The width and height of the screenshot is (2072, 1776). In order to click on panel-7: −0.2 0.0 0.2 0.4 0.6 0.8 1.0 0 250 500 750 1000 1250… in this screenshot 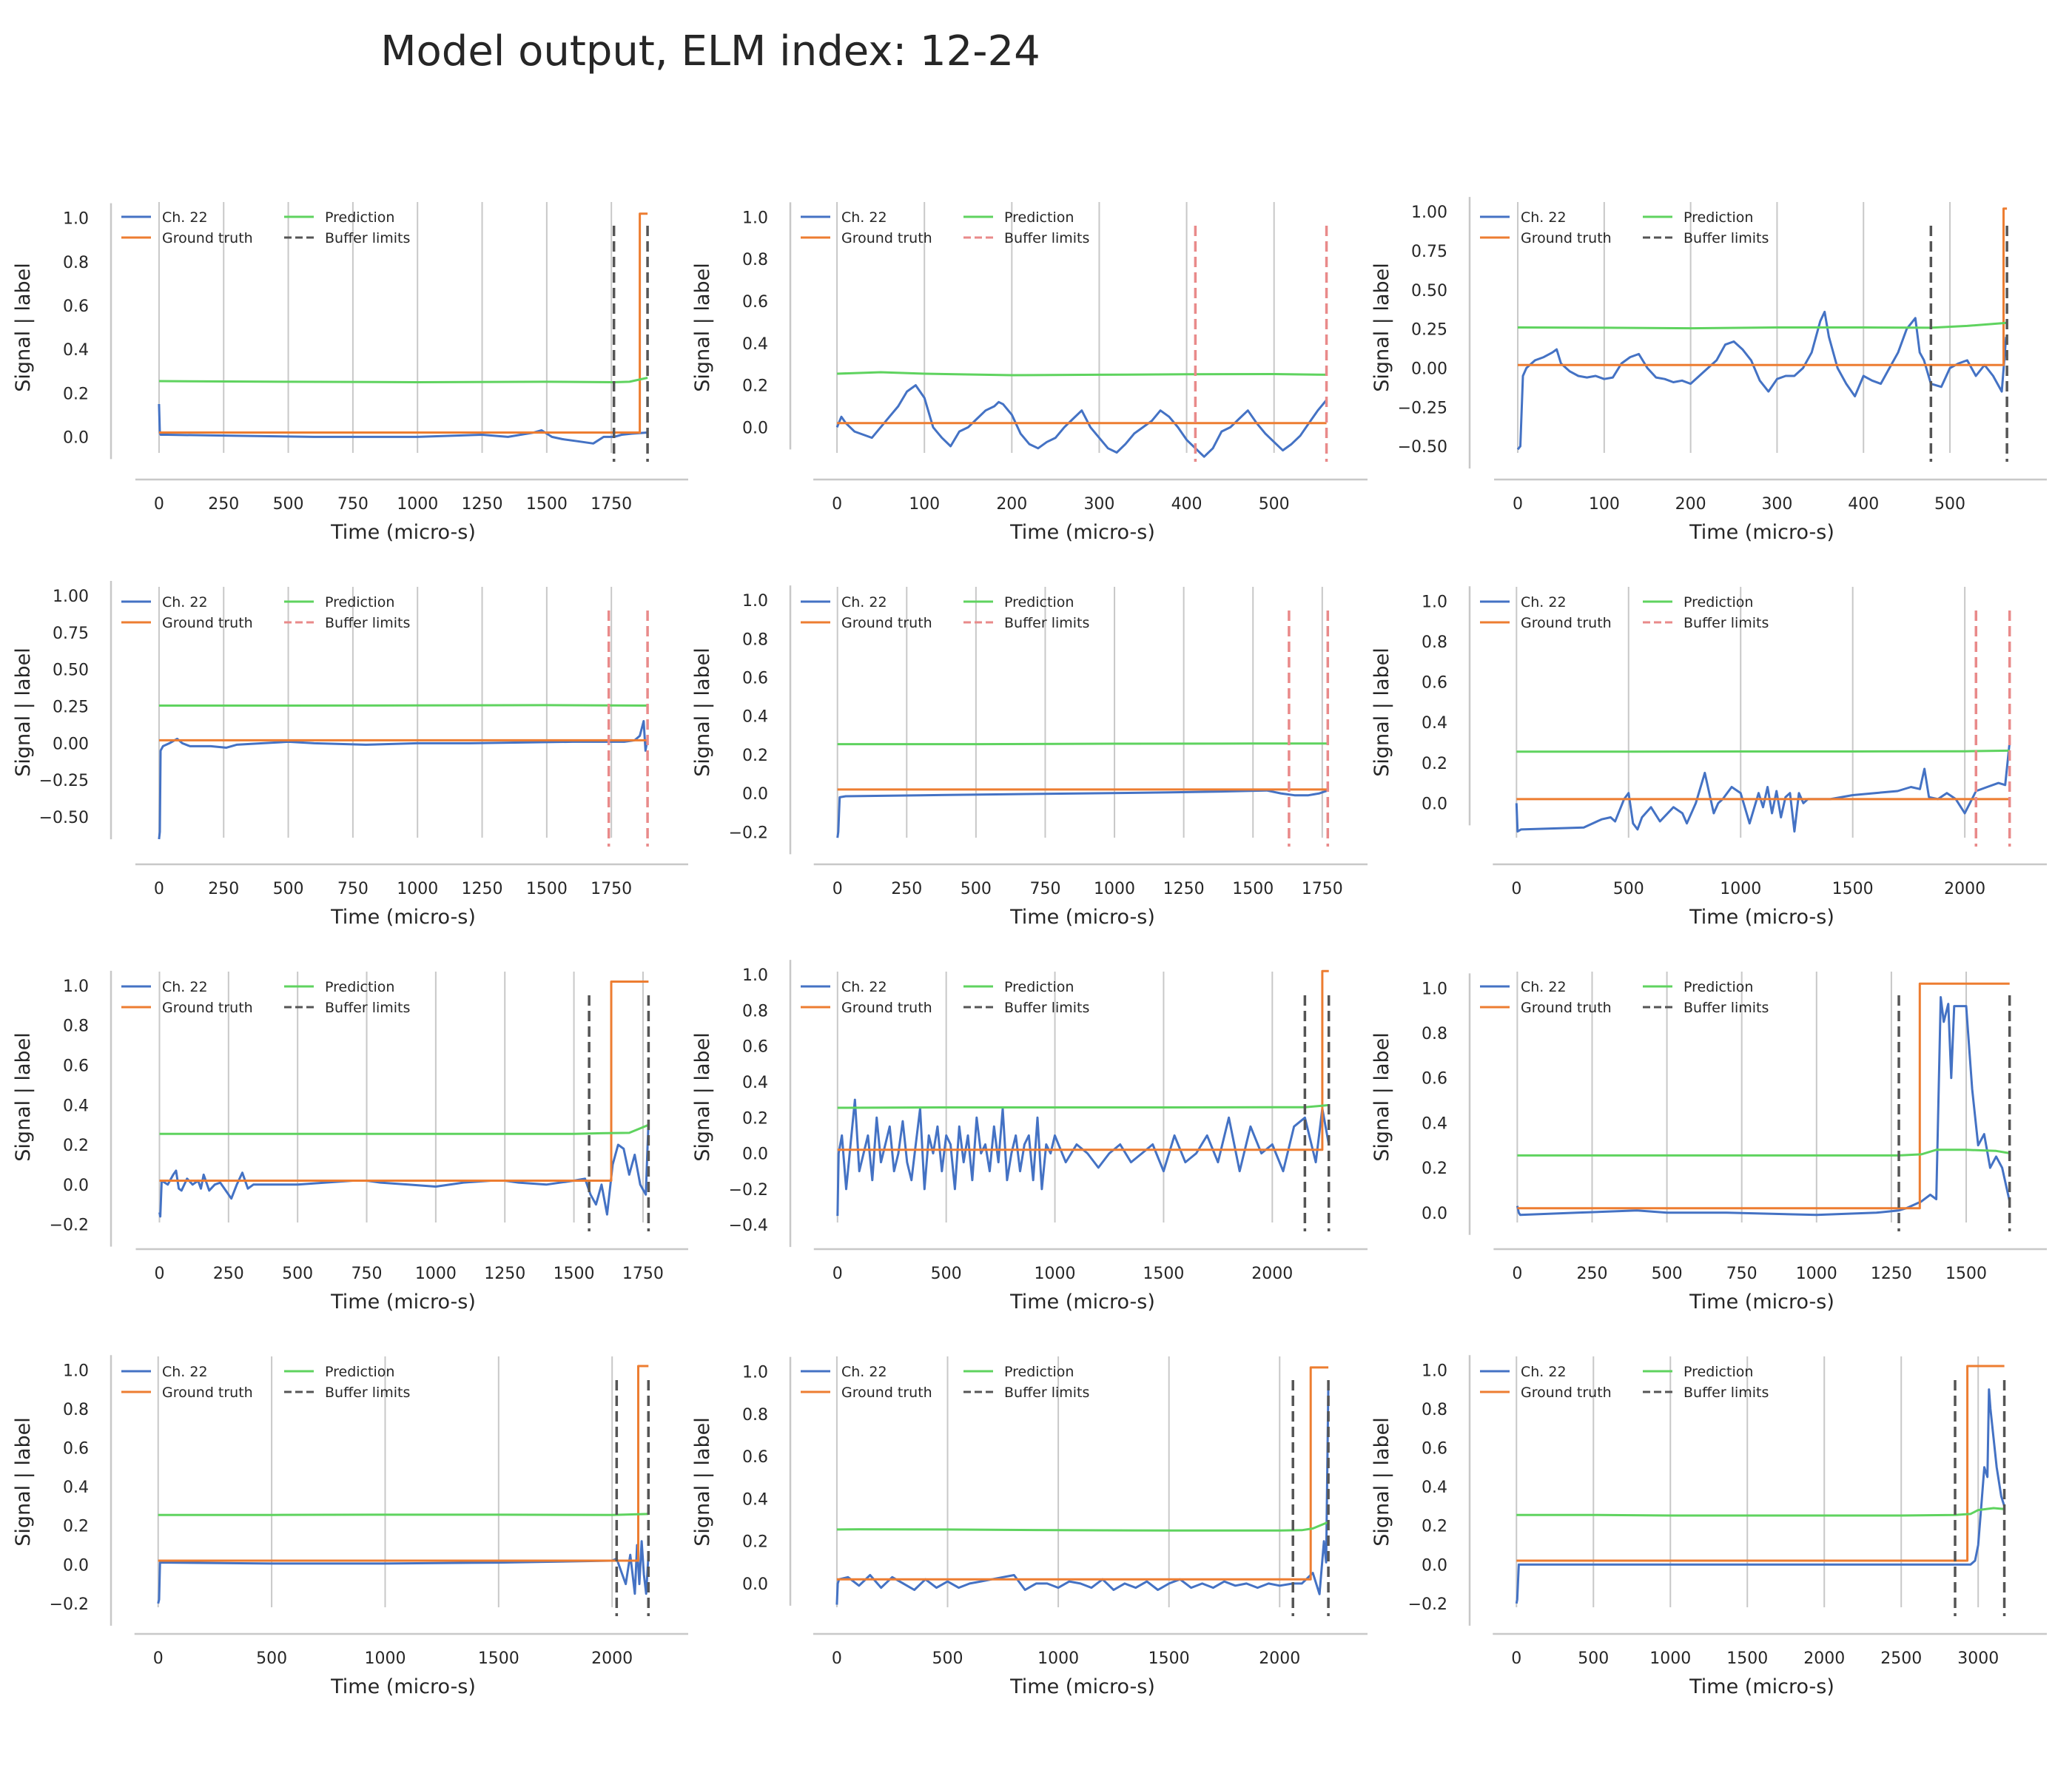, I will do `click(350, 1142)`.